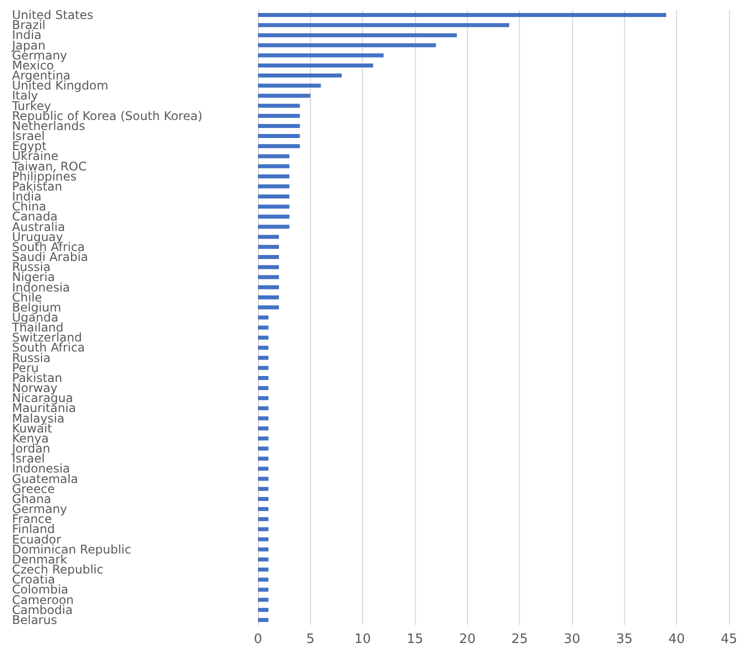  Describe the element at coordinates (40, 509) in the screenshot. I see `y-tick-label: Germany` at that location.